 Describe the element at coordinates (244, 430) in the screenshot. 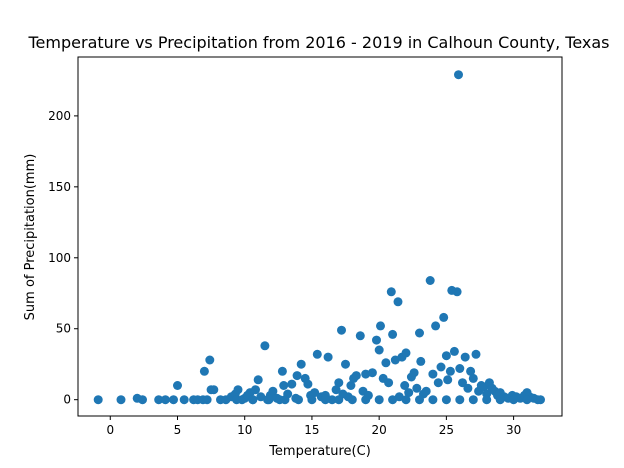

I see `x-tick-label: 10` at that location.